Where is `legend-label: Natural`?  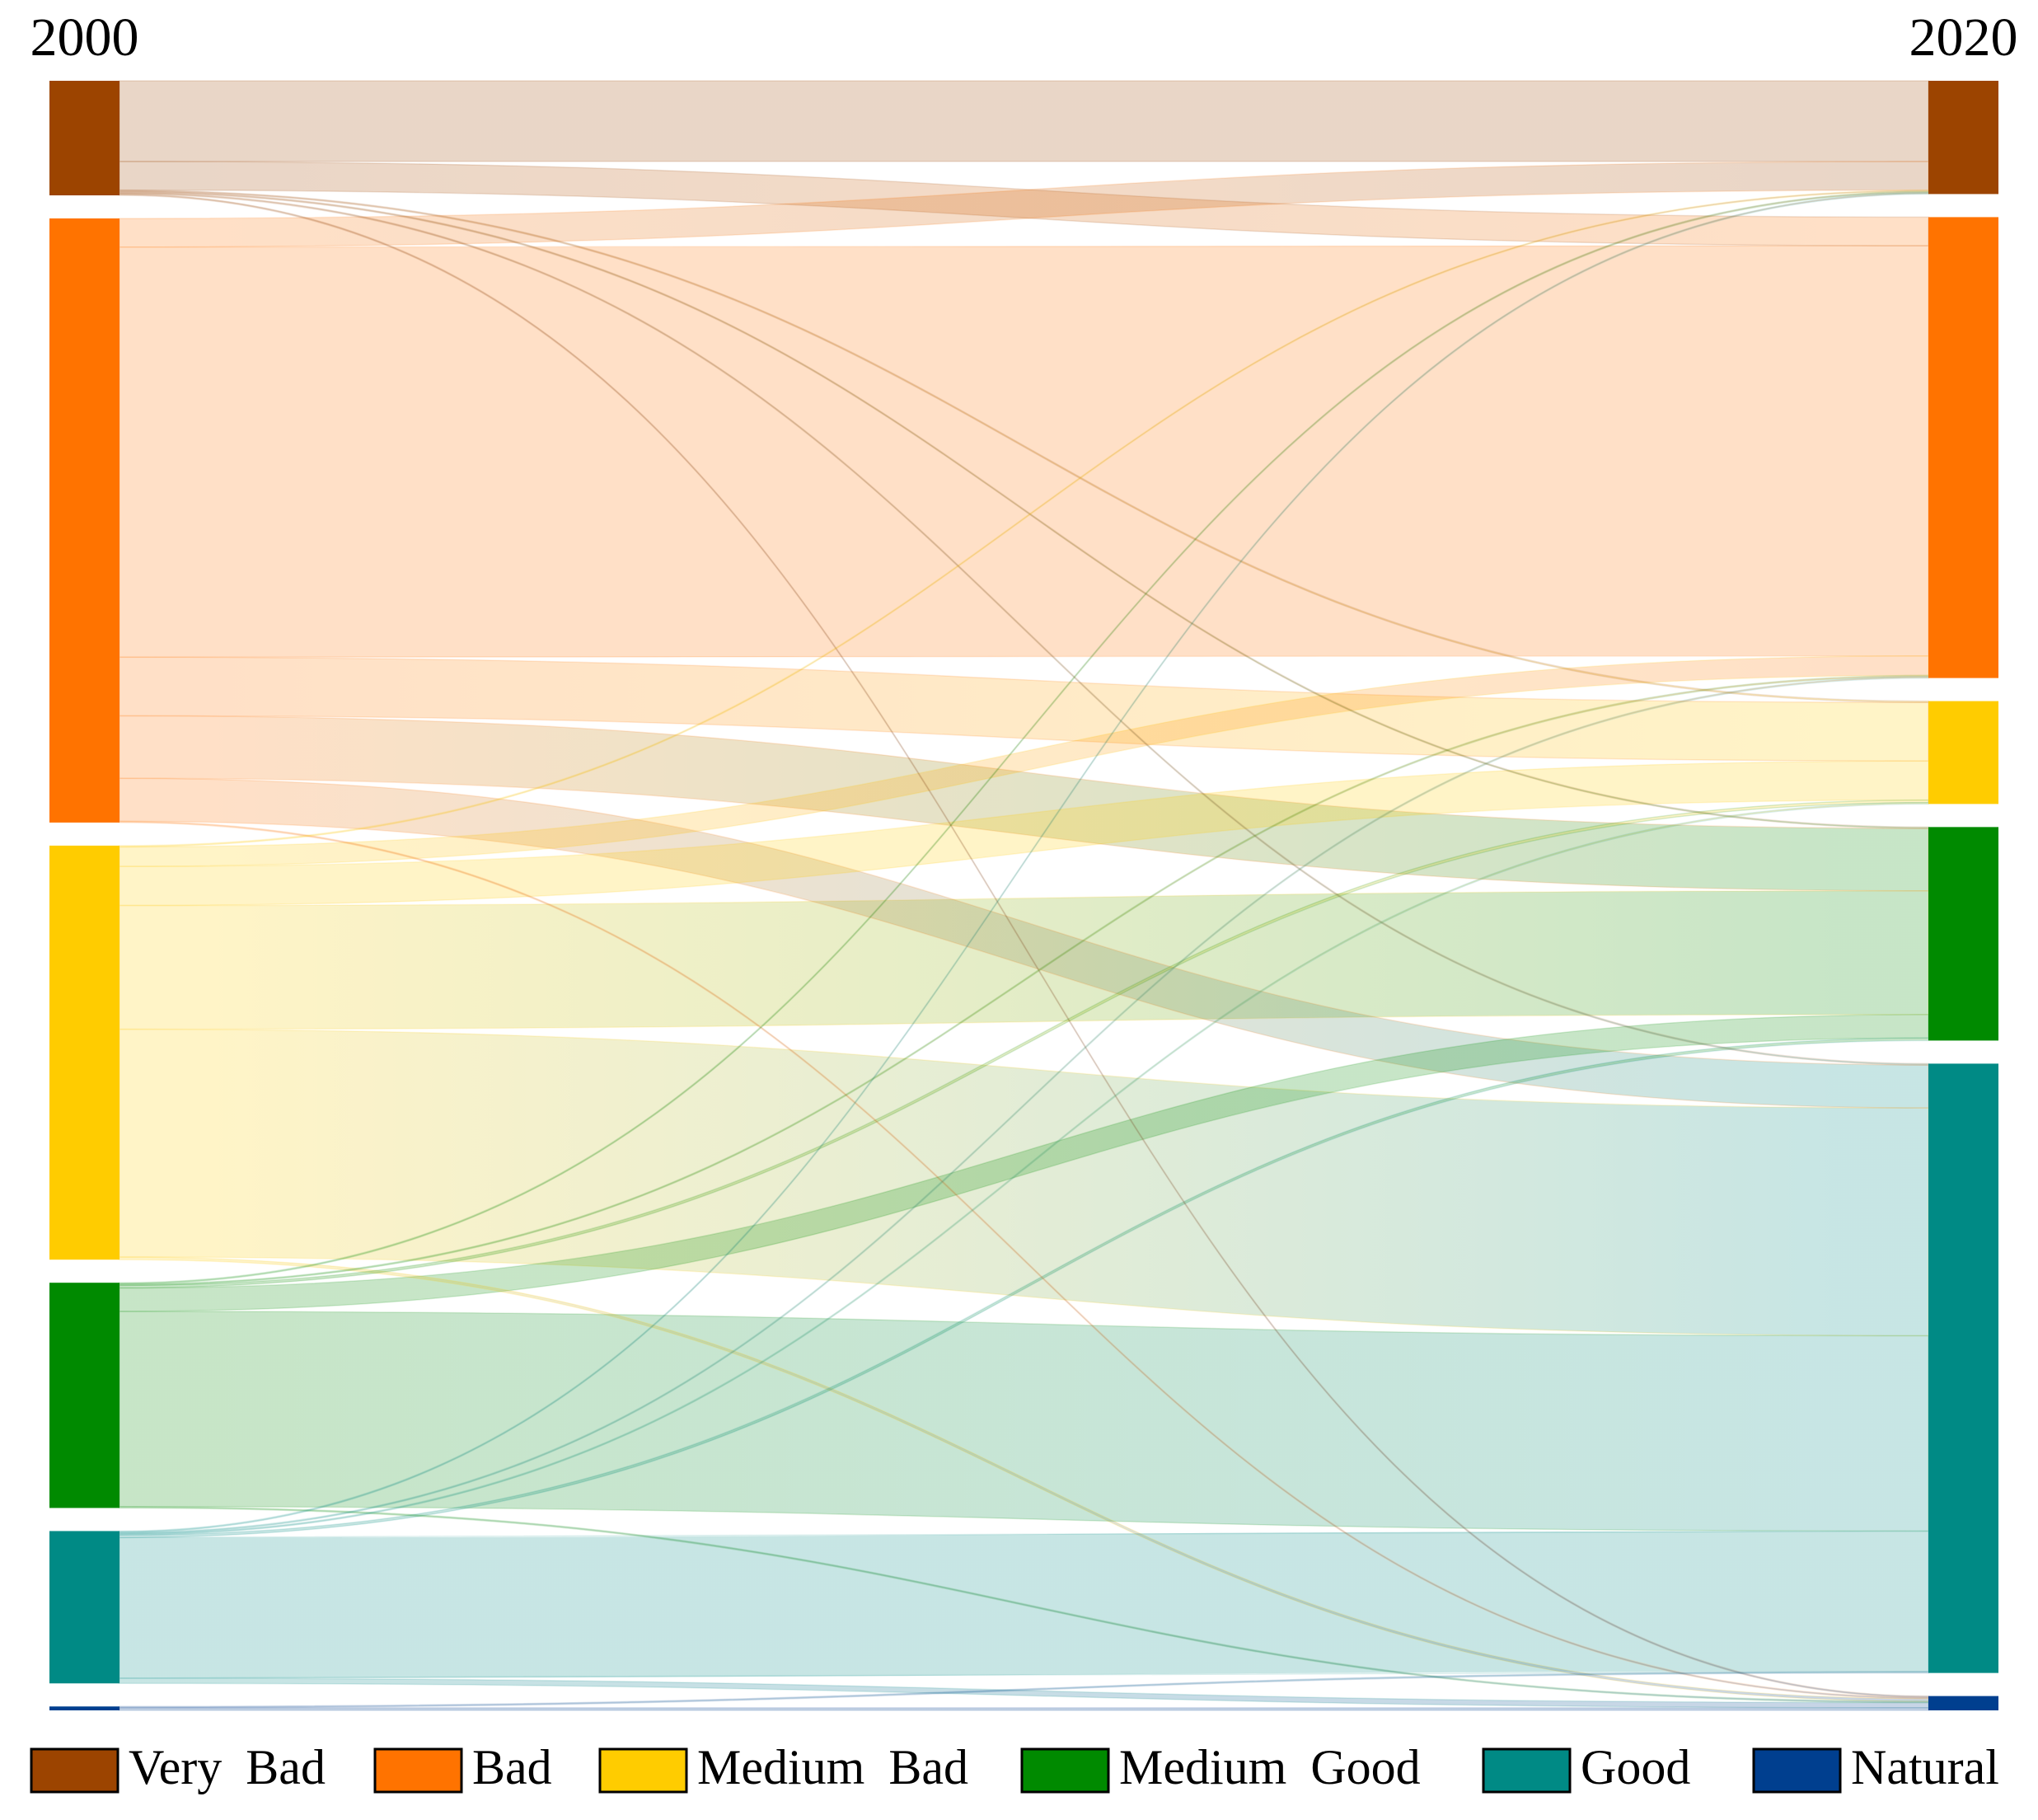 legend-label: Natural is located at coordinates (1925, 1767).